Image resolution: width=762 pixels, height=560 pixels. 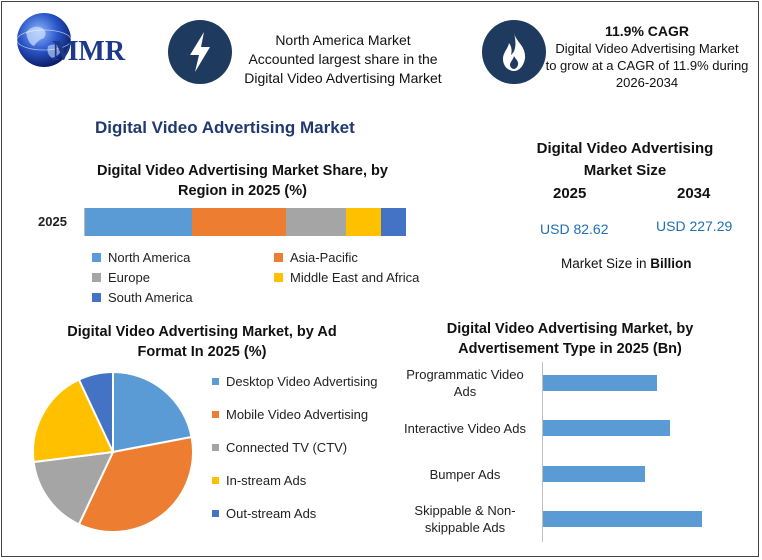 What do you see at coordinates (393, 222) in the screenshot?
I see `region-bar-segment-south-america` at bounding box center [393, 222].